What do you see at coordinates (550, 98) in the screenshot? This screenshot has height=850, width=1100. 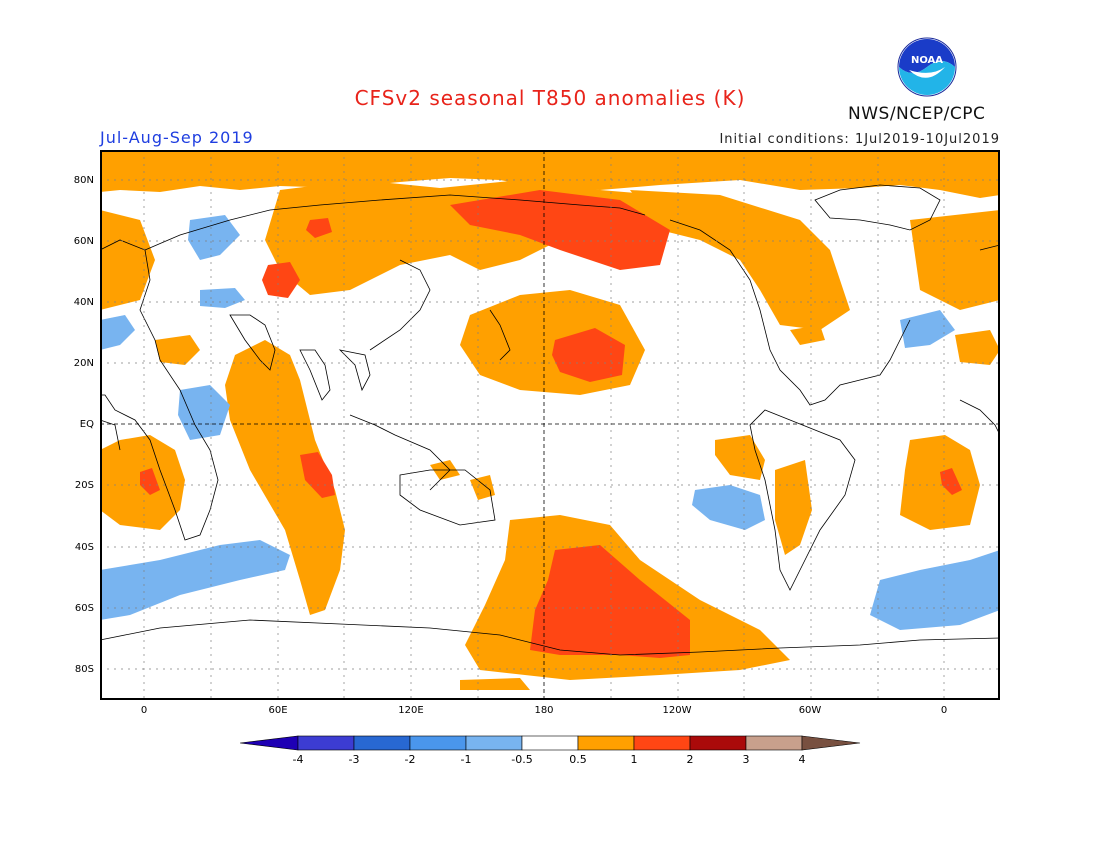 I see `map-title: CFSv2 seasonal T850 anomalies (K)` at bounding box center [550, 98].